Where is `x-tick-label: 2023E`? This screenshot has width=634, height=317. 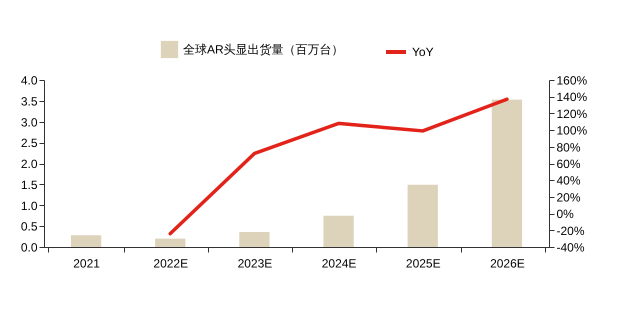 x-tick-label: 2023E is located at coordinates (255, 263).